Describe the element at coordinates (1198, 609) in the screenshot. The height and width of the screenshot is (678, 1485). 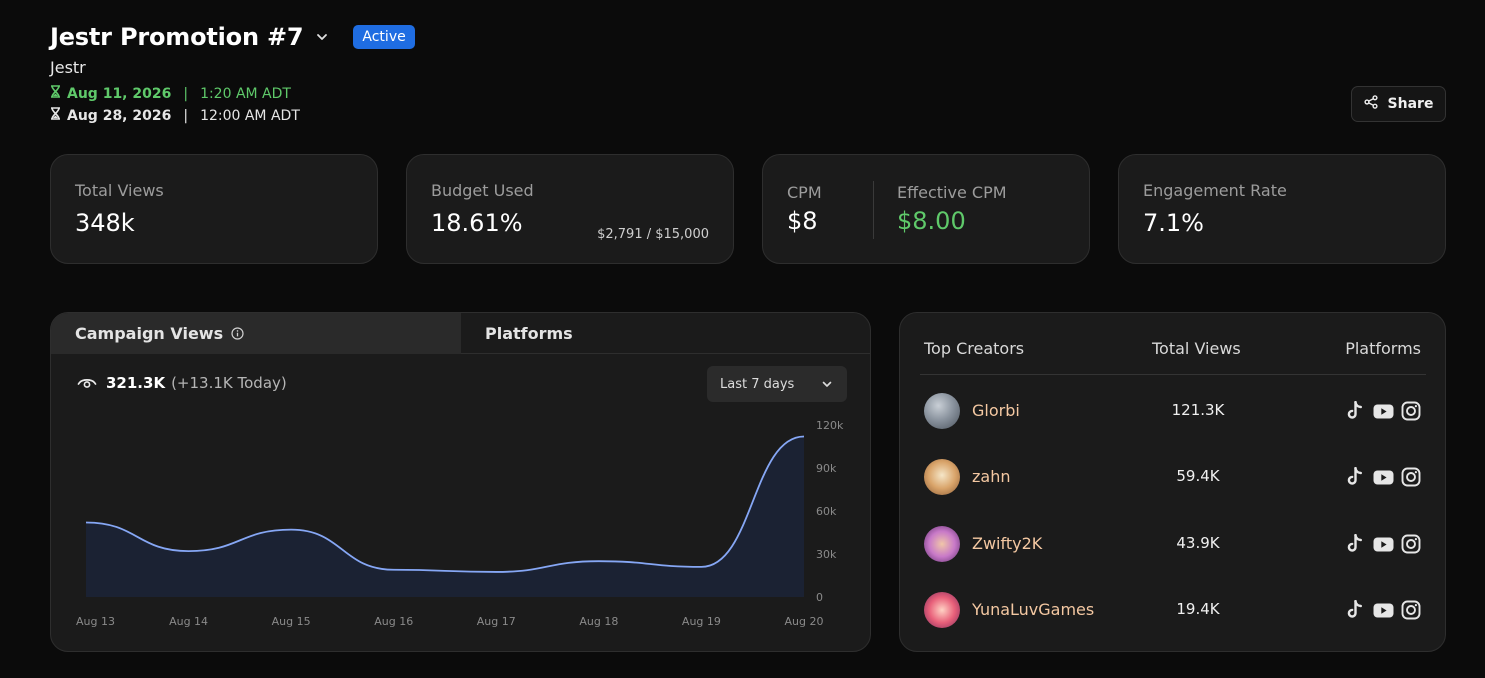
I see `creator-views: 19.4K` at that location.